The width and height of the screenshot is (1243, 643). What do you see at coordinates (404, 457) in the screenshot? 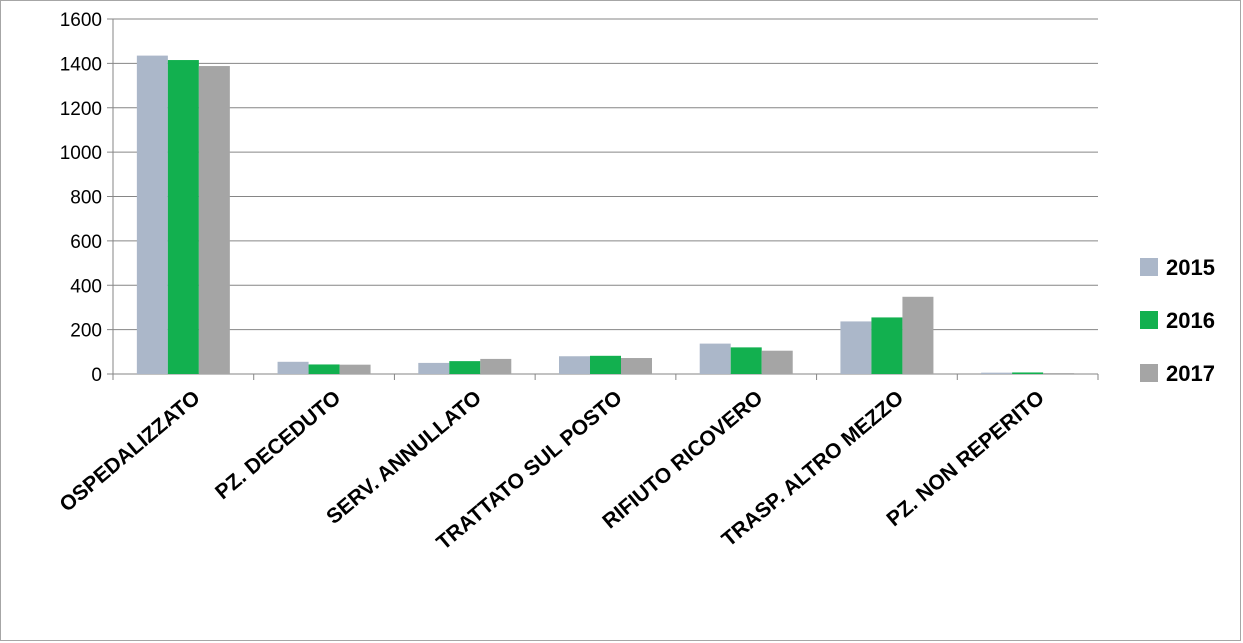
I see `category-label: SERV. ANNULLATO` at bounding box center [404, 457].